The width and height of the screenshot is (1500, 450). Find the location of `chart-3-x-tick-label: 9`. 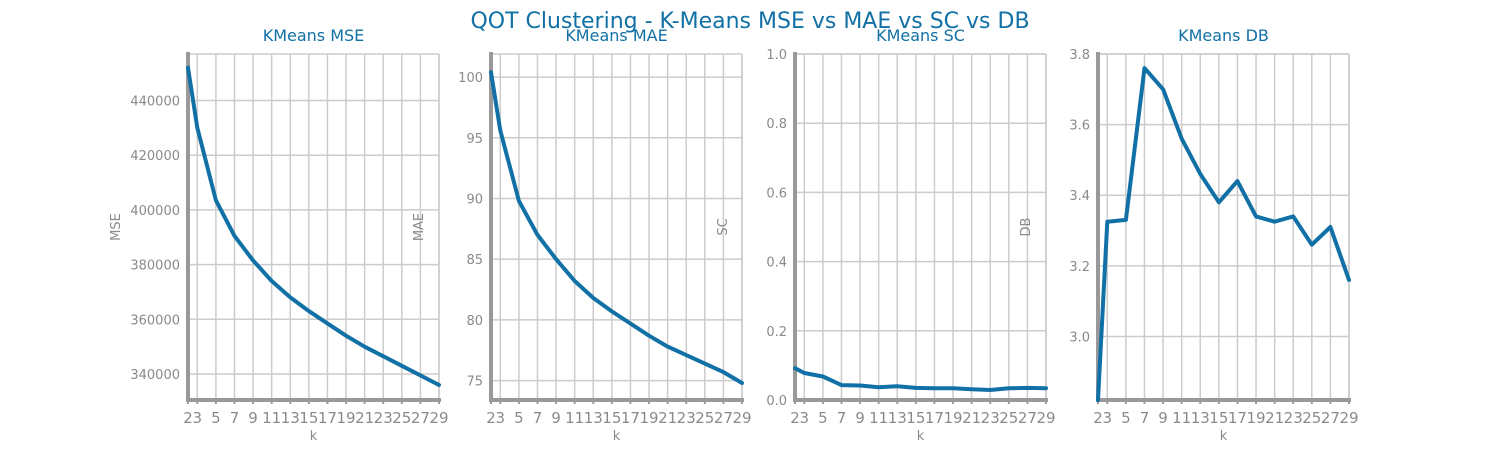

chart-3-x-tick-label: 9 is located at coordinates (1163, 418).